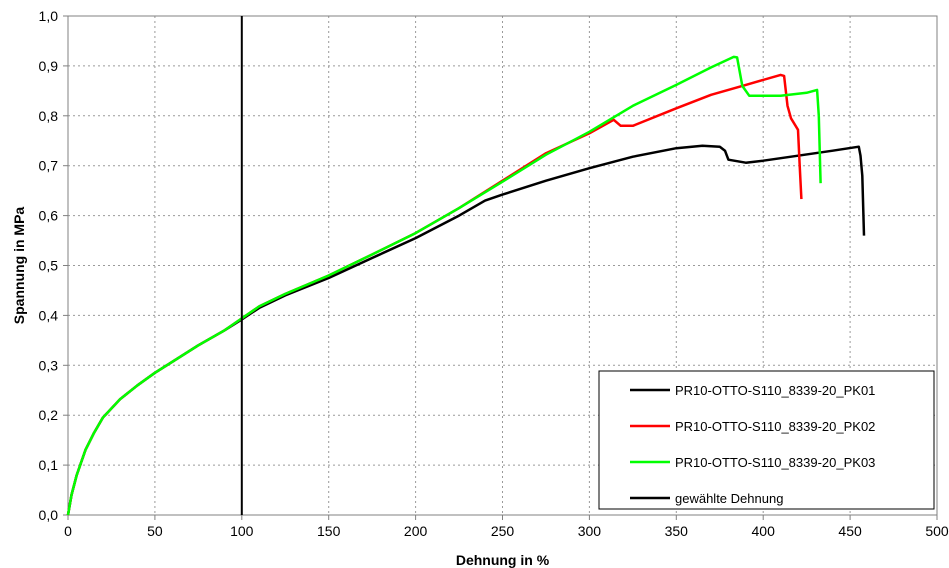 This screenshot has width=949, height=568. I want to click on x-tick-label: 450, so click(850, 531).